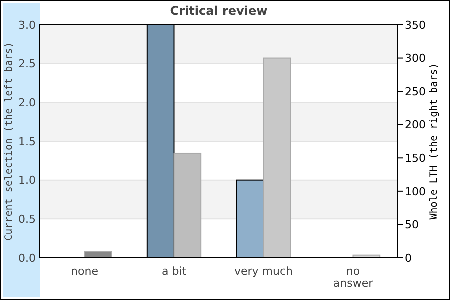 The width and height of the screenshot is (450, 300). I want to click on y2-tick-label: 100, so click(415, 191).